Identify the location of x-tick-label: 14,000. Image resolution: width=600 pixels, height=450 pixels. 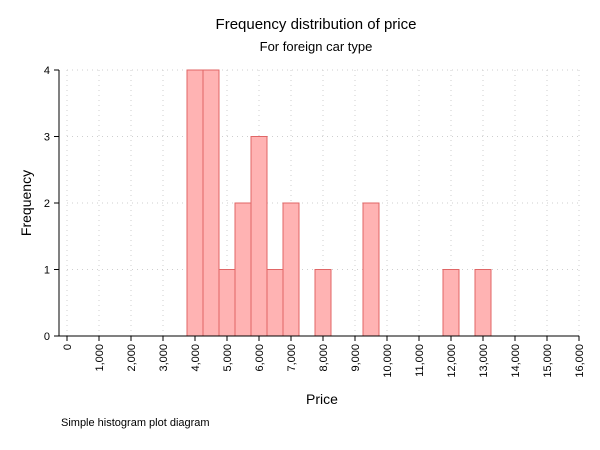
(516, 361).